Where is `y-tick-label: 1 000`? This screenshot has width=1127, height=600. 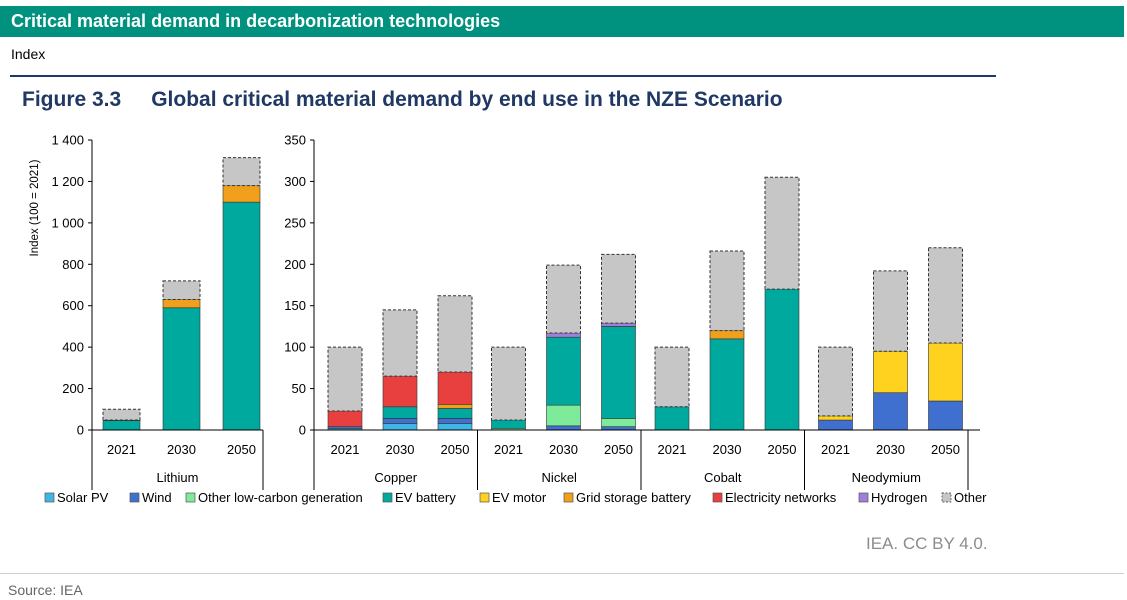 y-tick-label: 1 000 is located at coordinates (67, 222).